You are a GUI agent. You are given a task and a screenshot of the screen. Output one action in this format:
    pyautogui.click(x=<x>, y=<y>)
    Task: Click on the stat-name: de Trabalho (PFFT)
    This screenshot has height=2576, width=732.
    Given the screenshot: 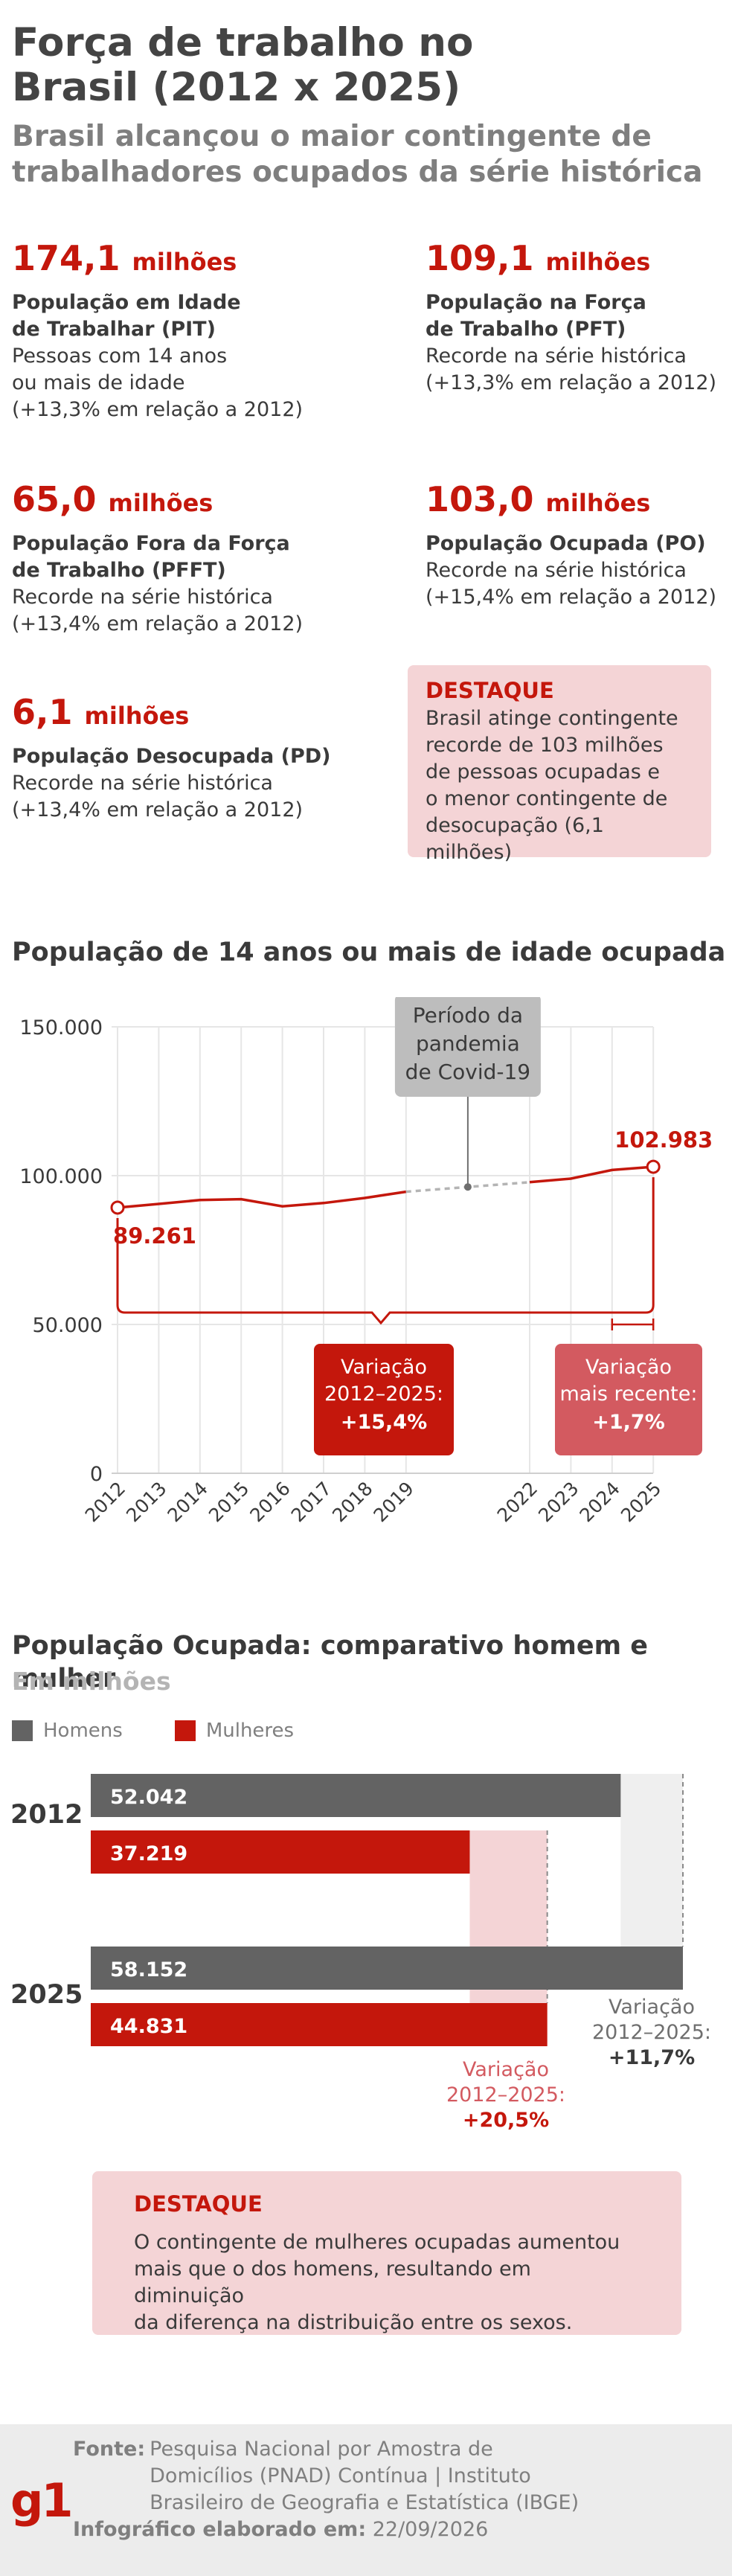 What is the action you would take?
    pyautogui.click(x=119, y=571)
    